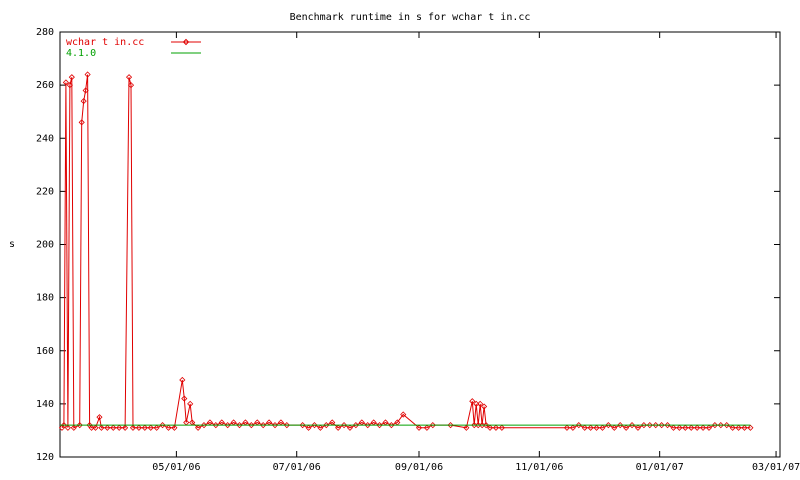 The height and width of the screenshot is (480, 800). I want to click on x-tick-label: 07/01/06, so click(297, 467).